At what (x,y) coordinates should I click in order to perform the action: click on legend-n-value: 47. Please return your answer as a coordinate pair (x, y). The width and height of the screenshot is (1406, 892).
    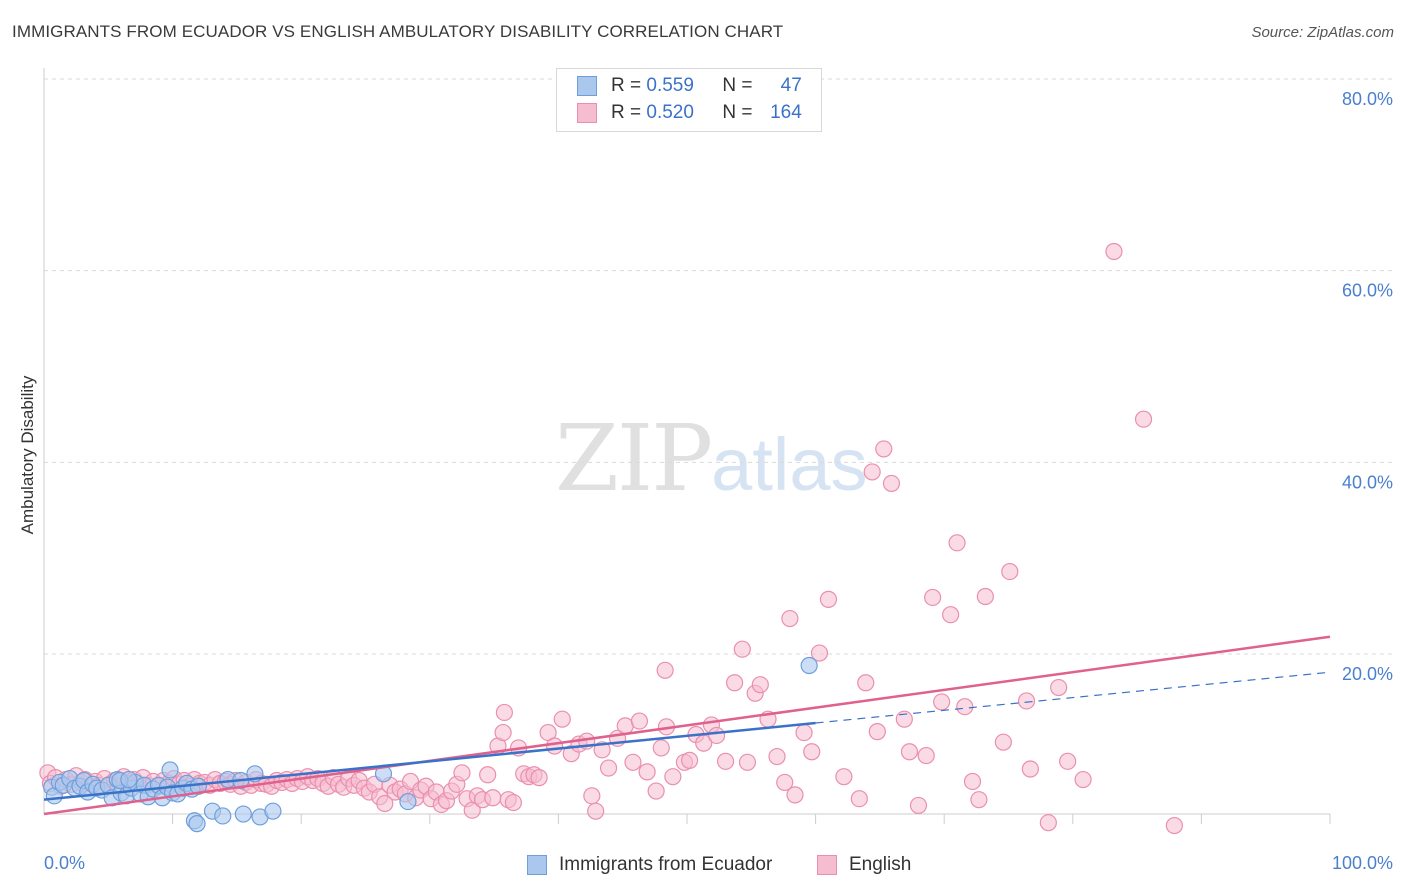
    Looking at the image, I should click on (791, 85).